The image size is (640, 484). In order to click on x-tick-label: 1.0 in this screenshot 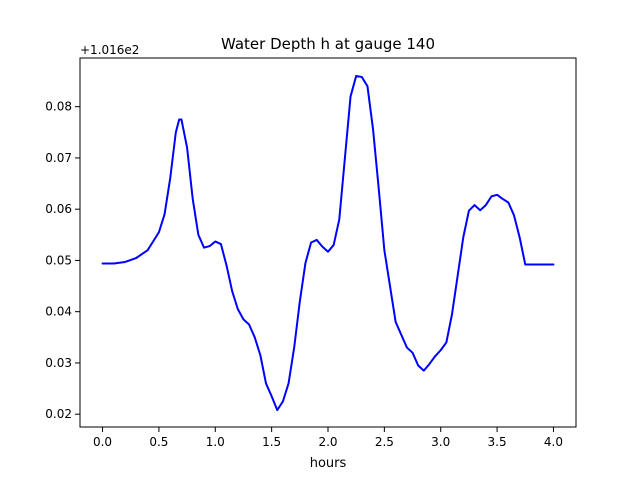, I will do `click(215, 442)`.